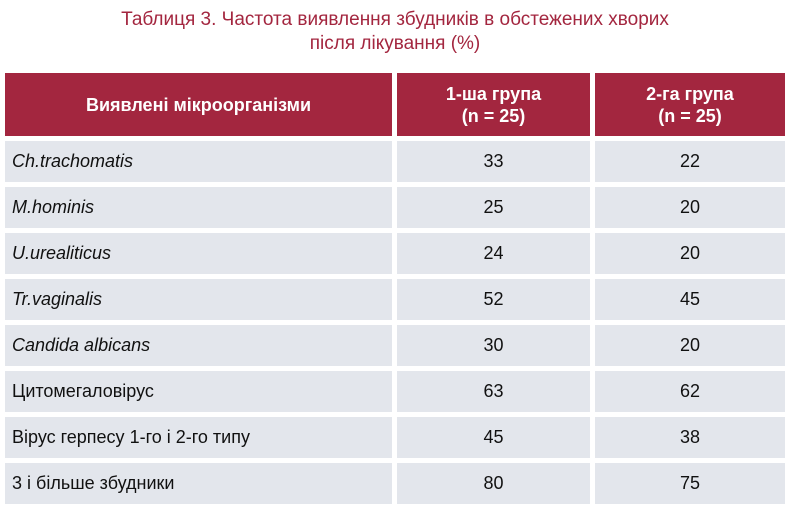 This screenshot has height=509, width=790. What do you see at coordinates (395, 391) in the screenshot?
I see `table-row: Цитомегаловірус 63 62` at bounding box center [395, 391].